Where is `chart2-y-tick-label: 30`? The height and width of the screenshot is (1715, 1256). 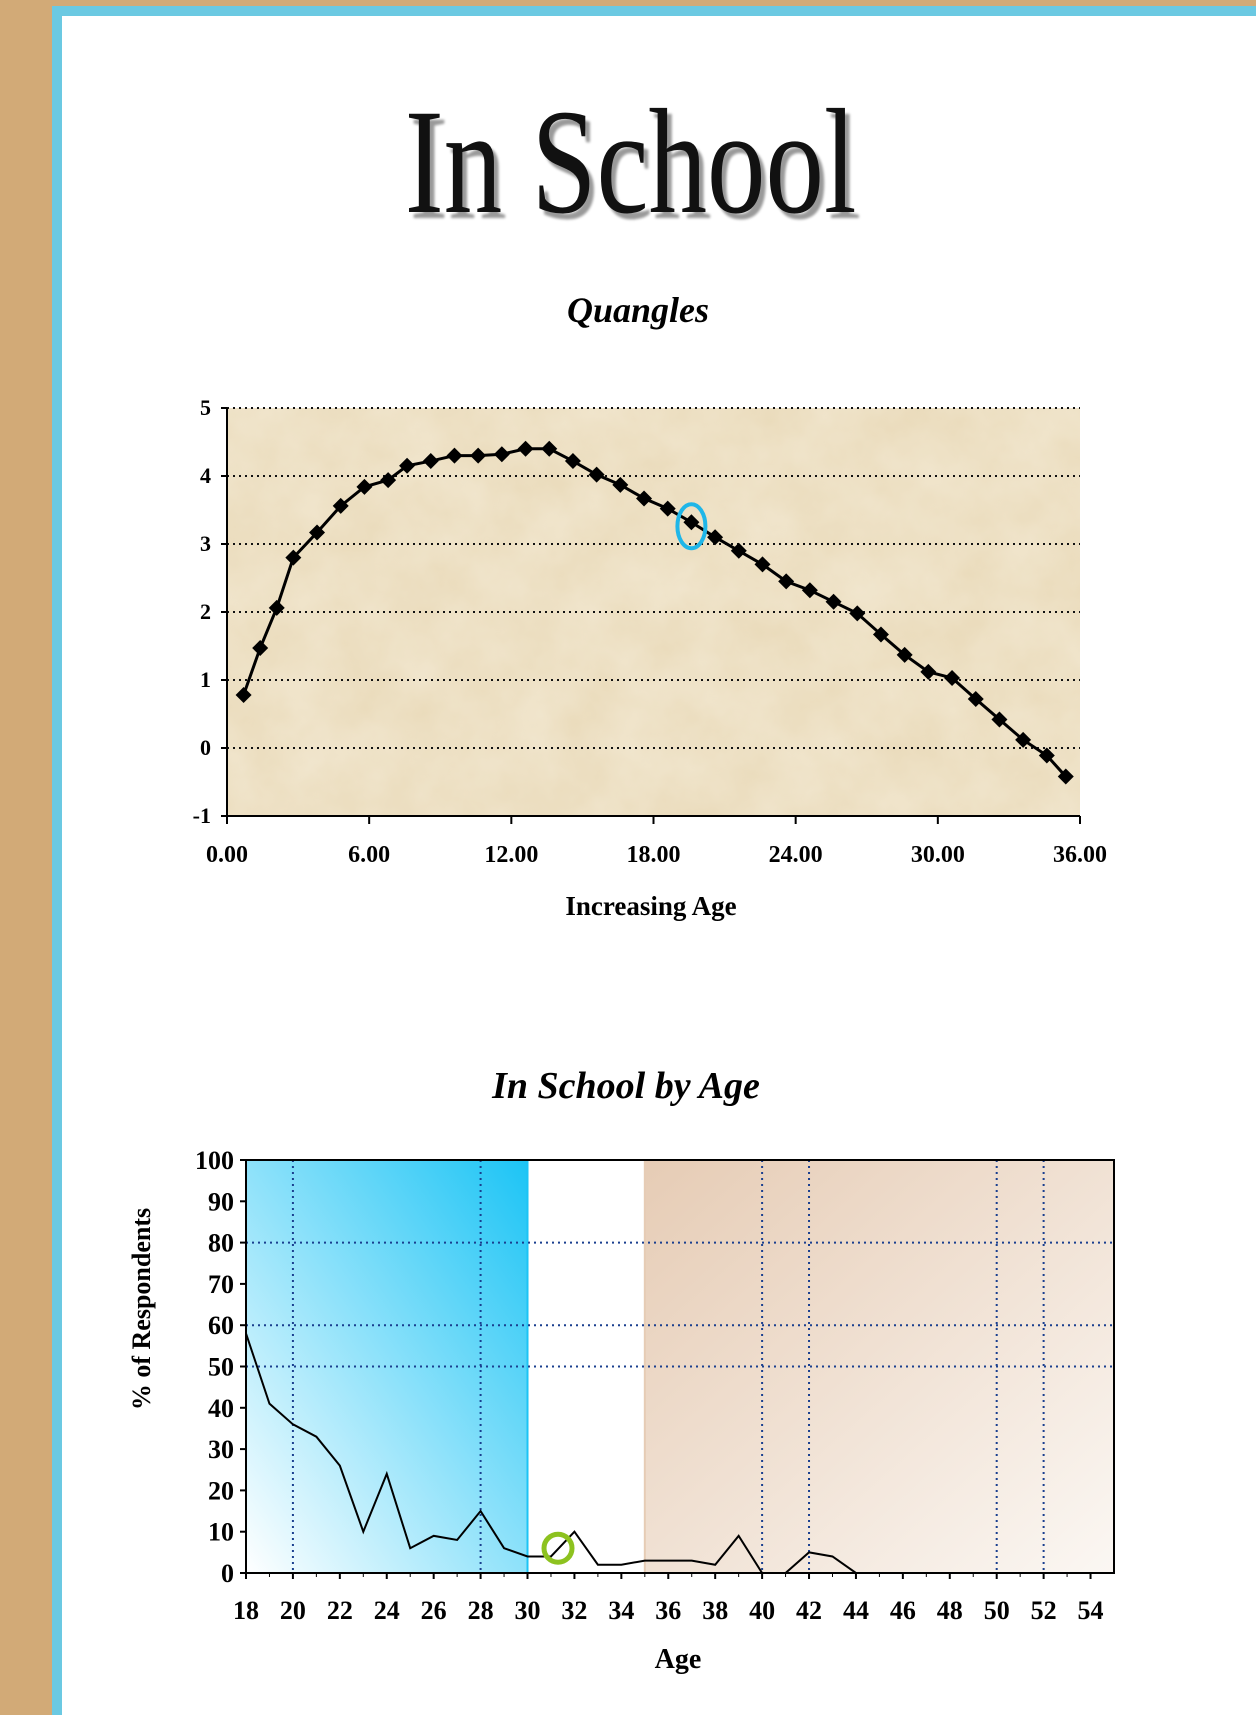
chart2-y-tick-label: 30 is located at coordinates (221, 1449).